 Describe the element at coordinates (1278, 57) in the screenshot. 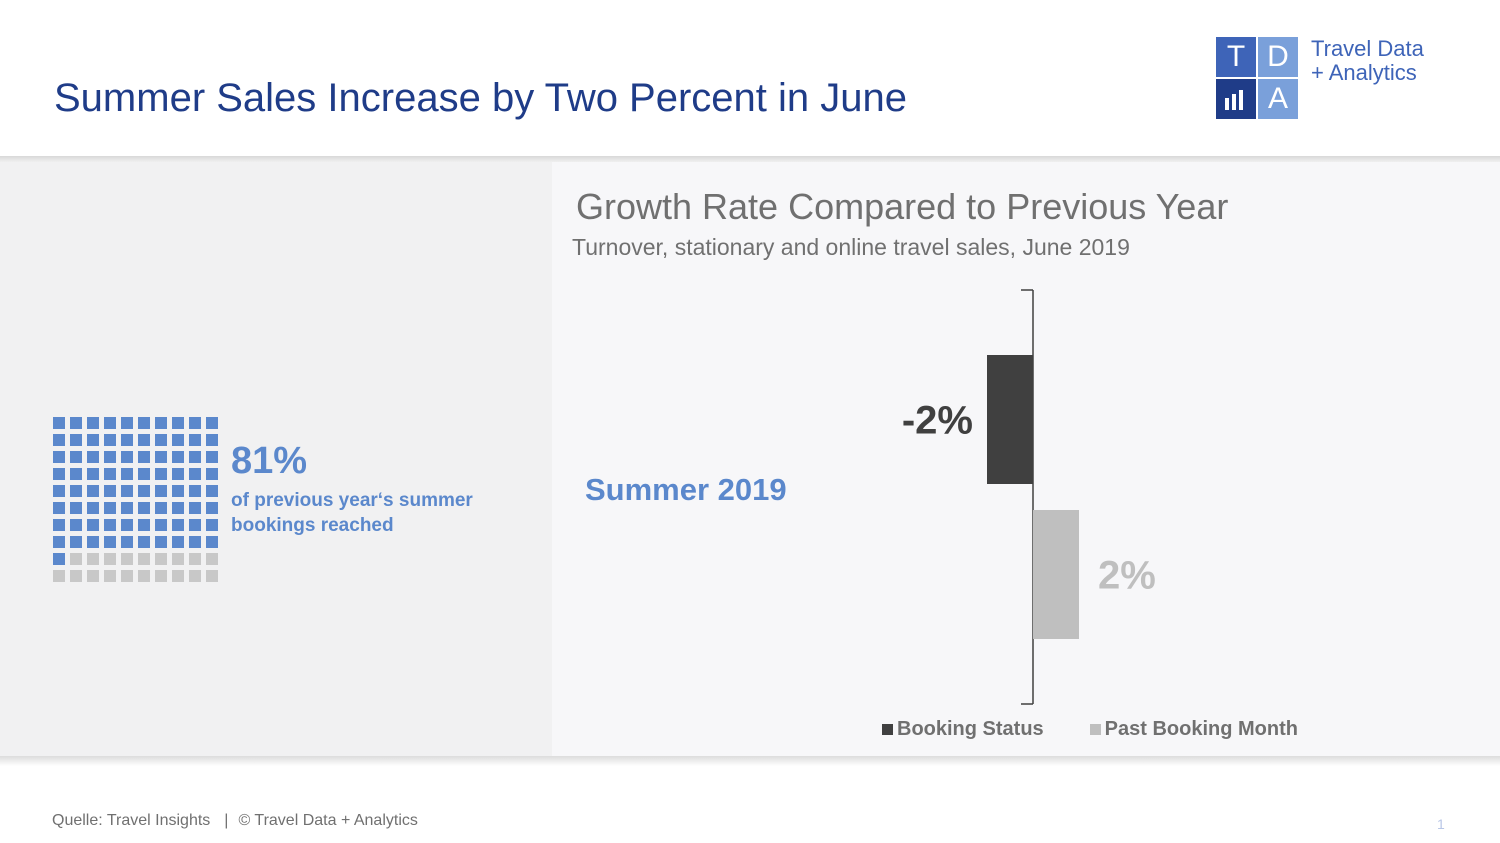

I see `logo-cell-d: D` at that location.